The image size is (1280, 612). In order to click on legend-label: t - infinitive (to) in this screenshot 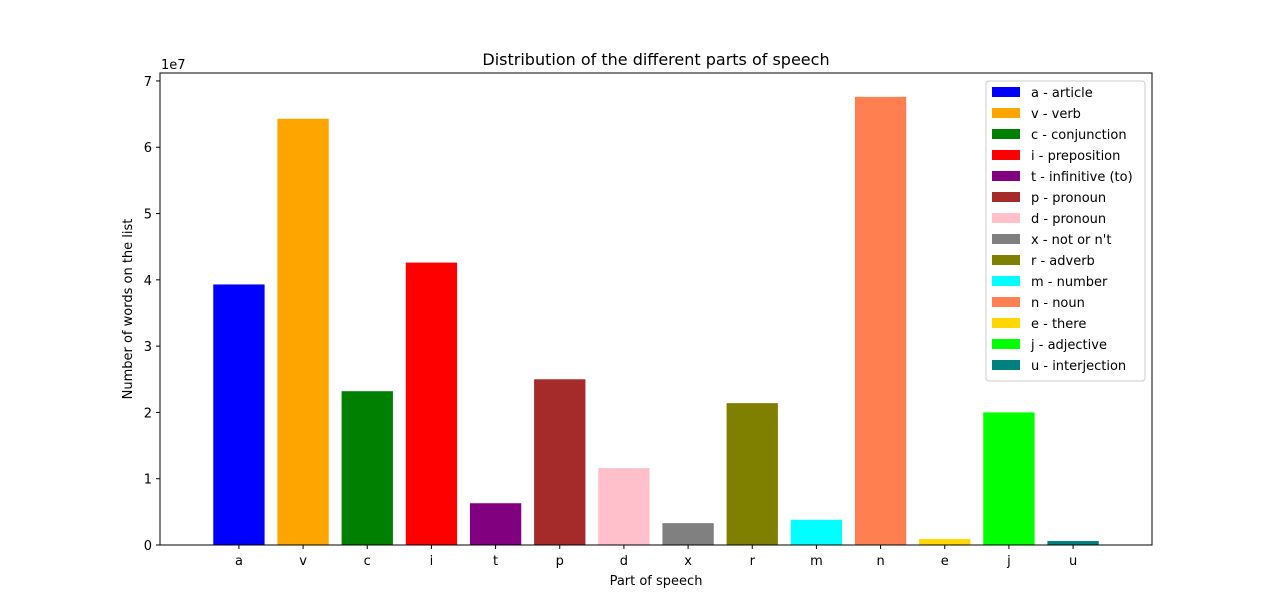, I will do `click(1082, 177)`.